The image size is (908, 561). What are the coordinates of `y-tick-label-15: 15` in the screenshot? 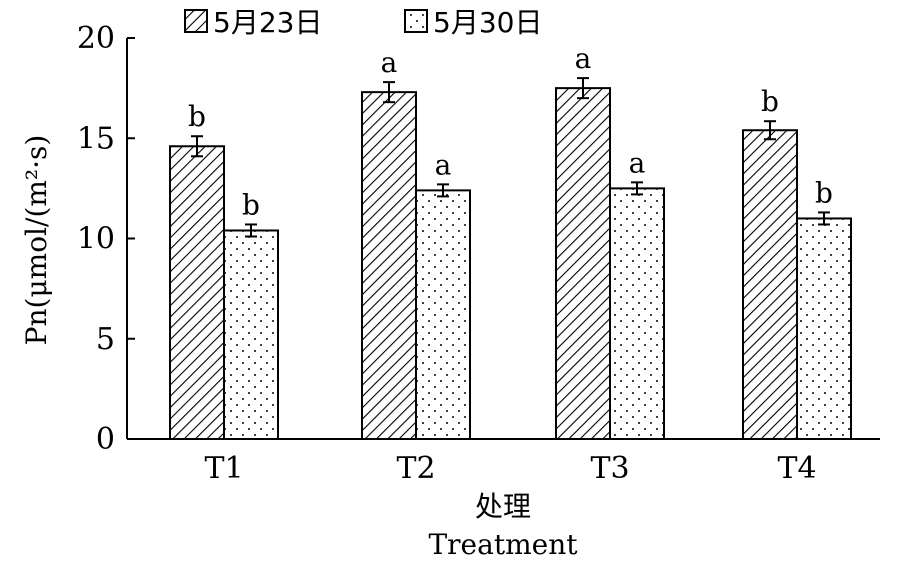 It's located at (96, 138).